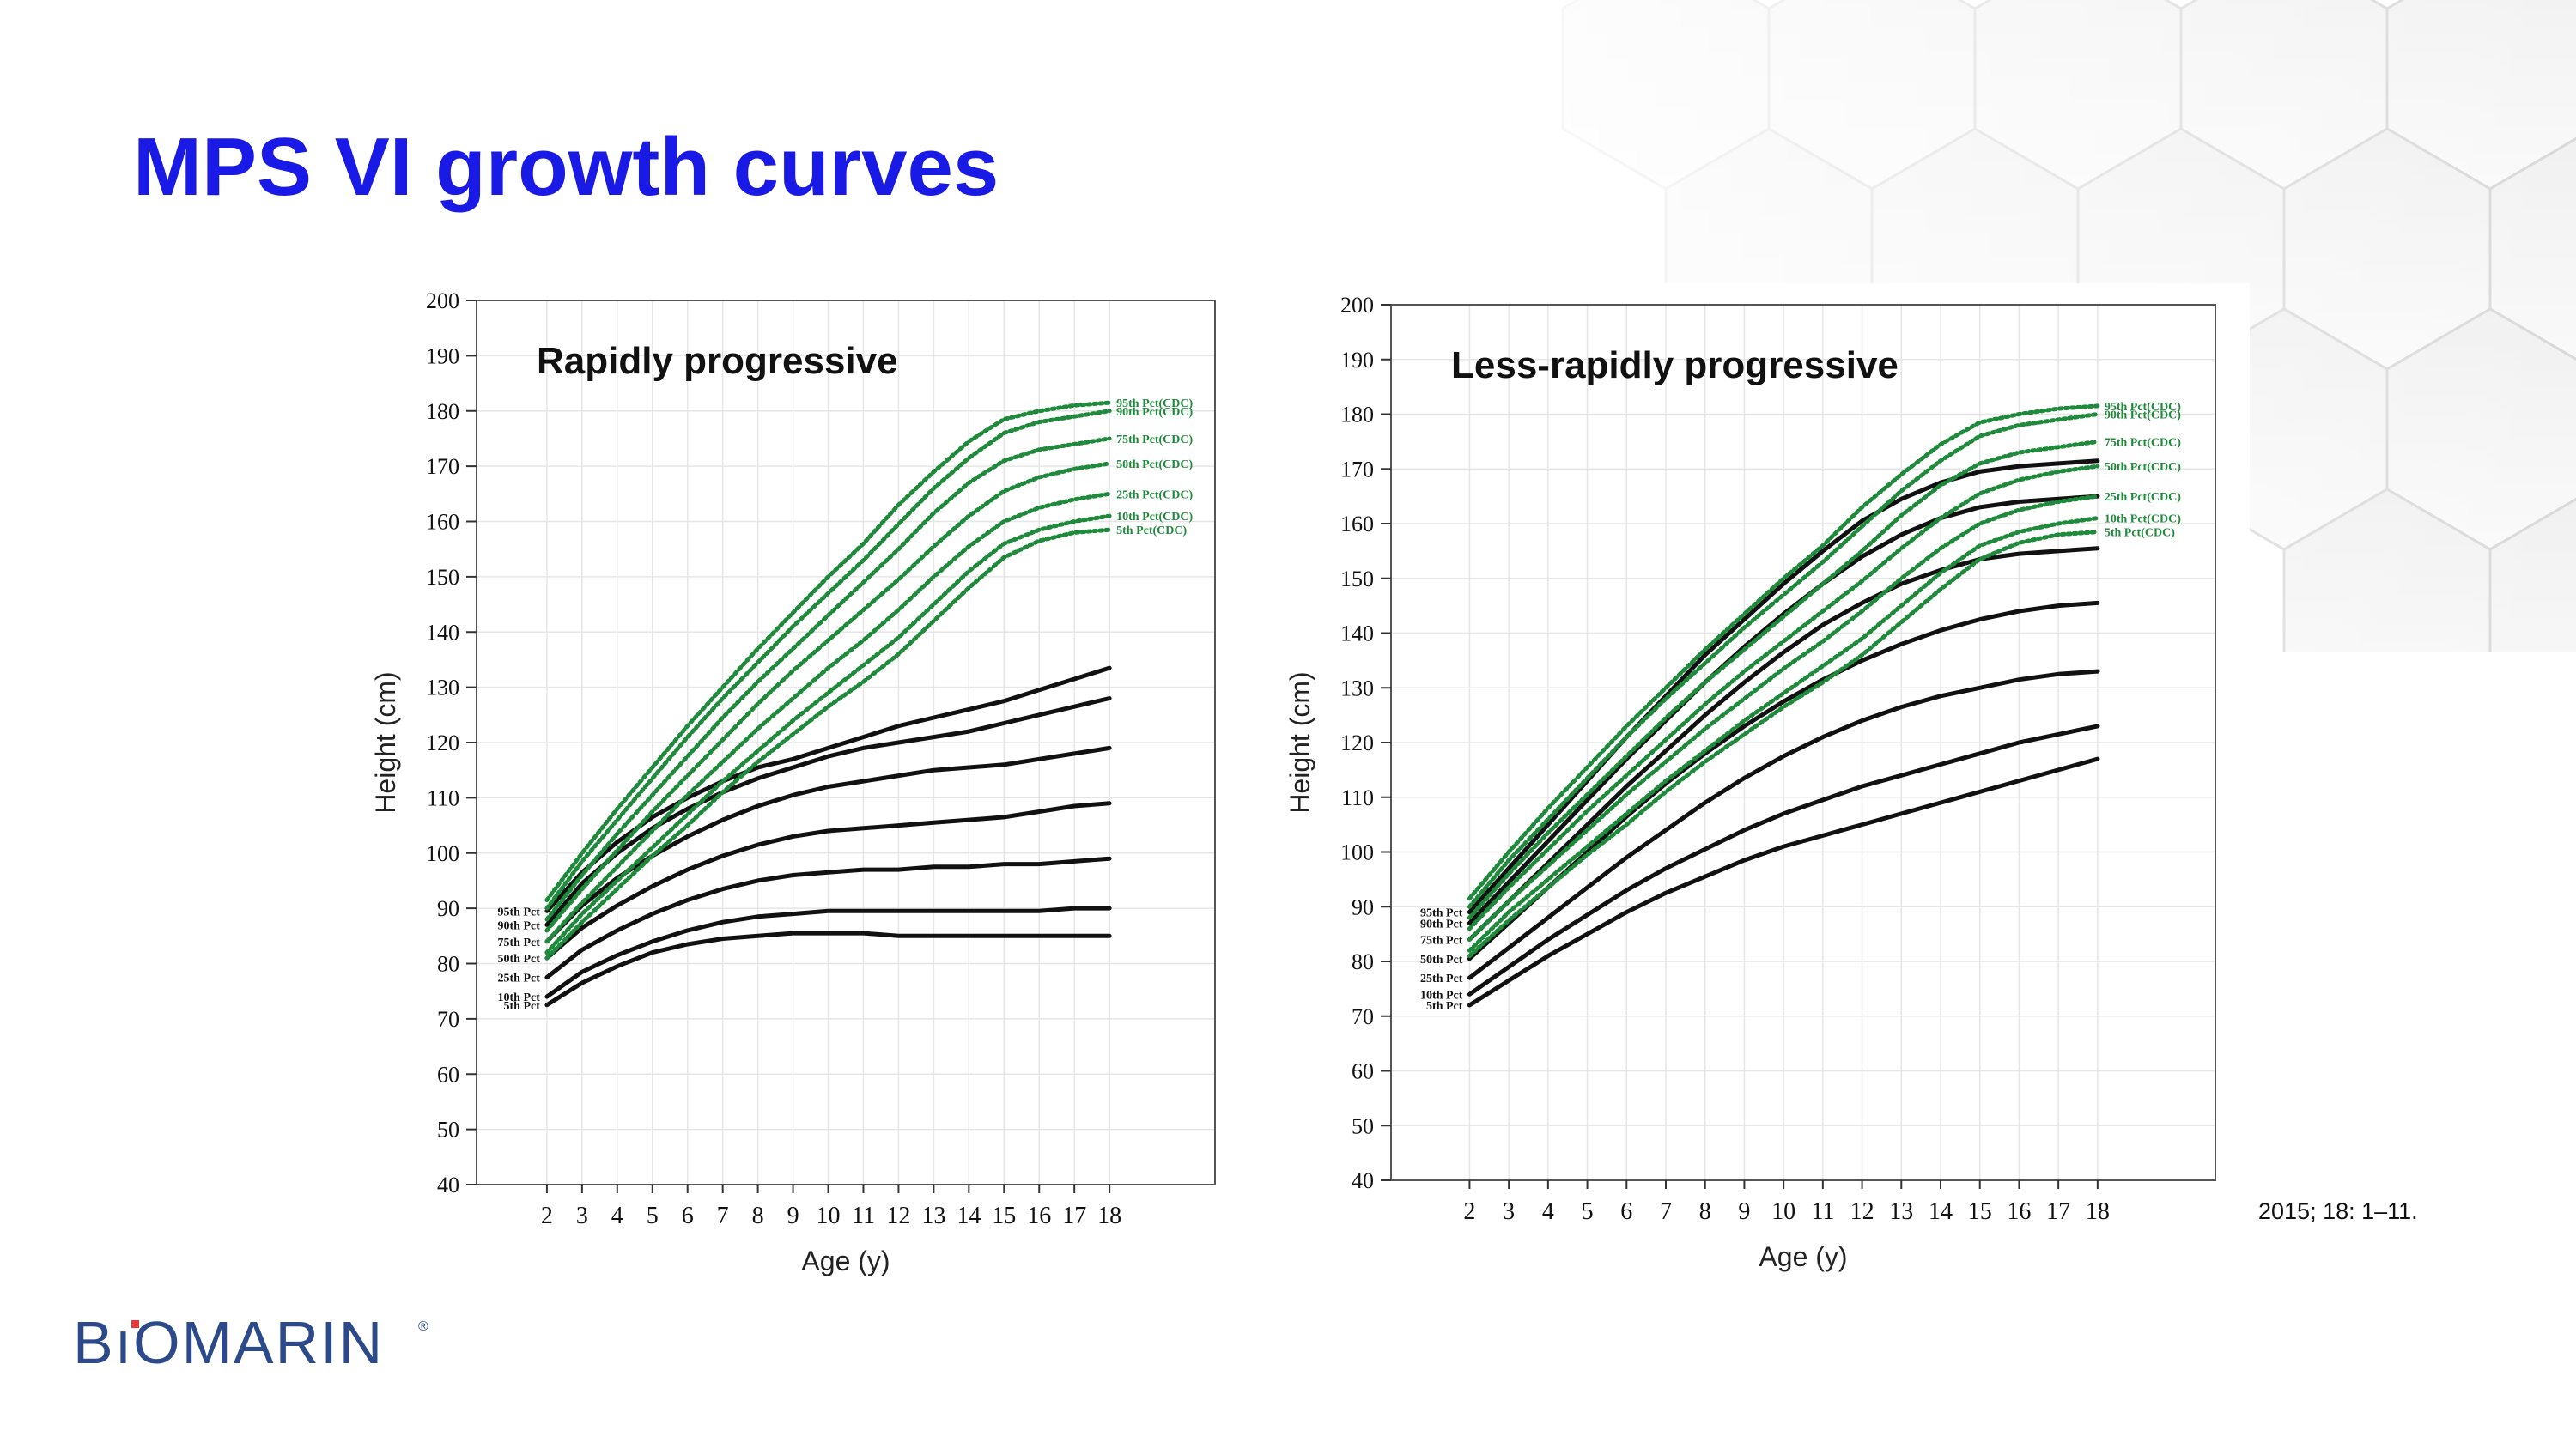  What do you see at coordinates (2019, 1211) in the screenshot?
I see `x-tick-label: 16` at bounding box center [2019, 1211].